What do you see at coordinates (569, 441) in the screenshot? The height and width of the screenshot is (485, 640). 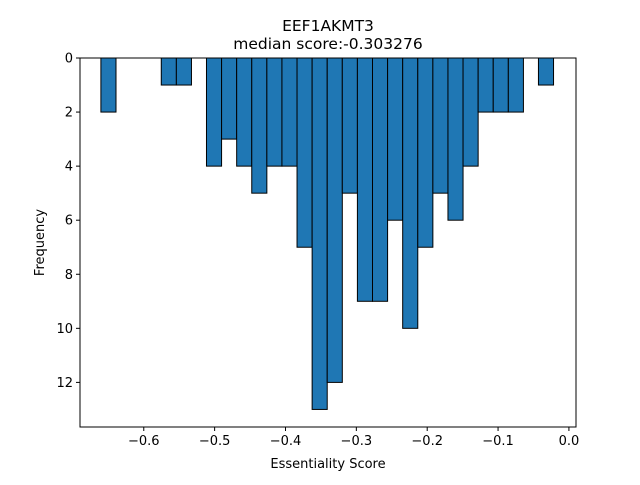 I see `x-tick-label: 0.0` at bounding box center [569, 441].